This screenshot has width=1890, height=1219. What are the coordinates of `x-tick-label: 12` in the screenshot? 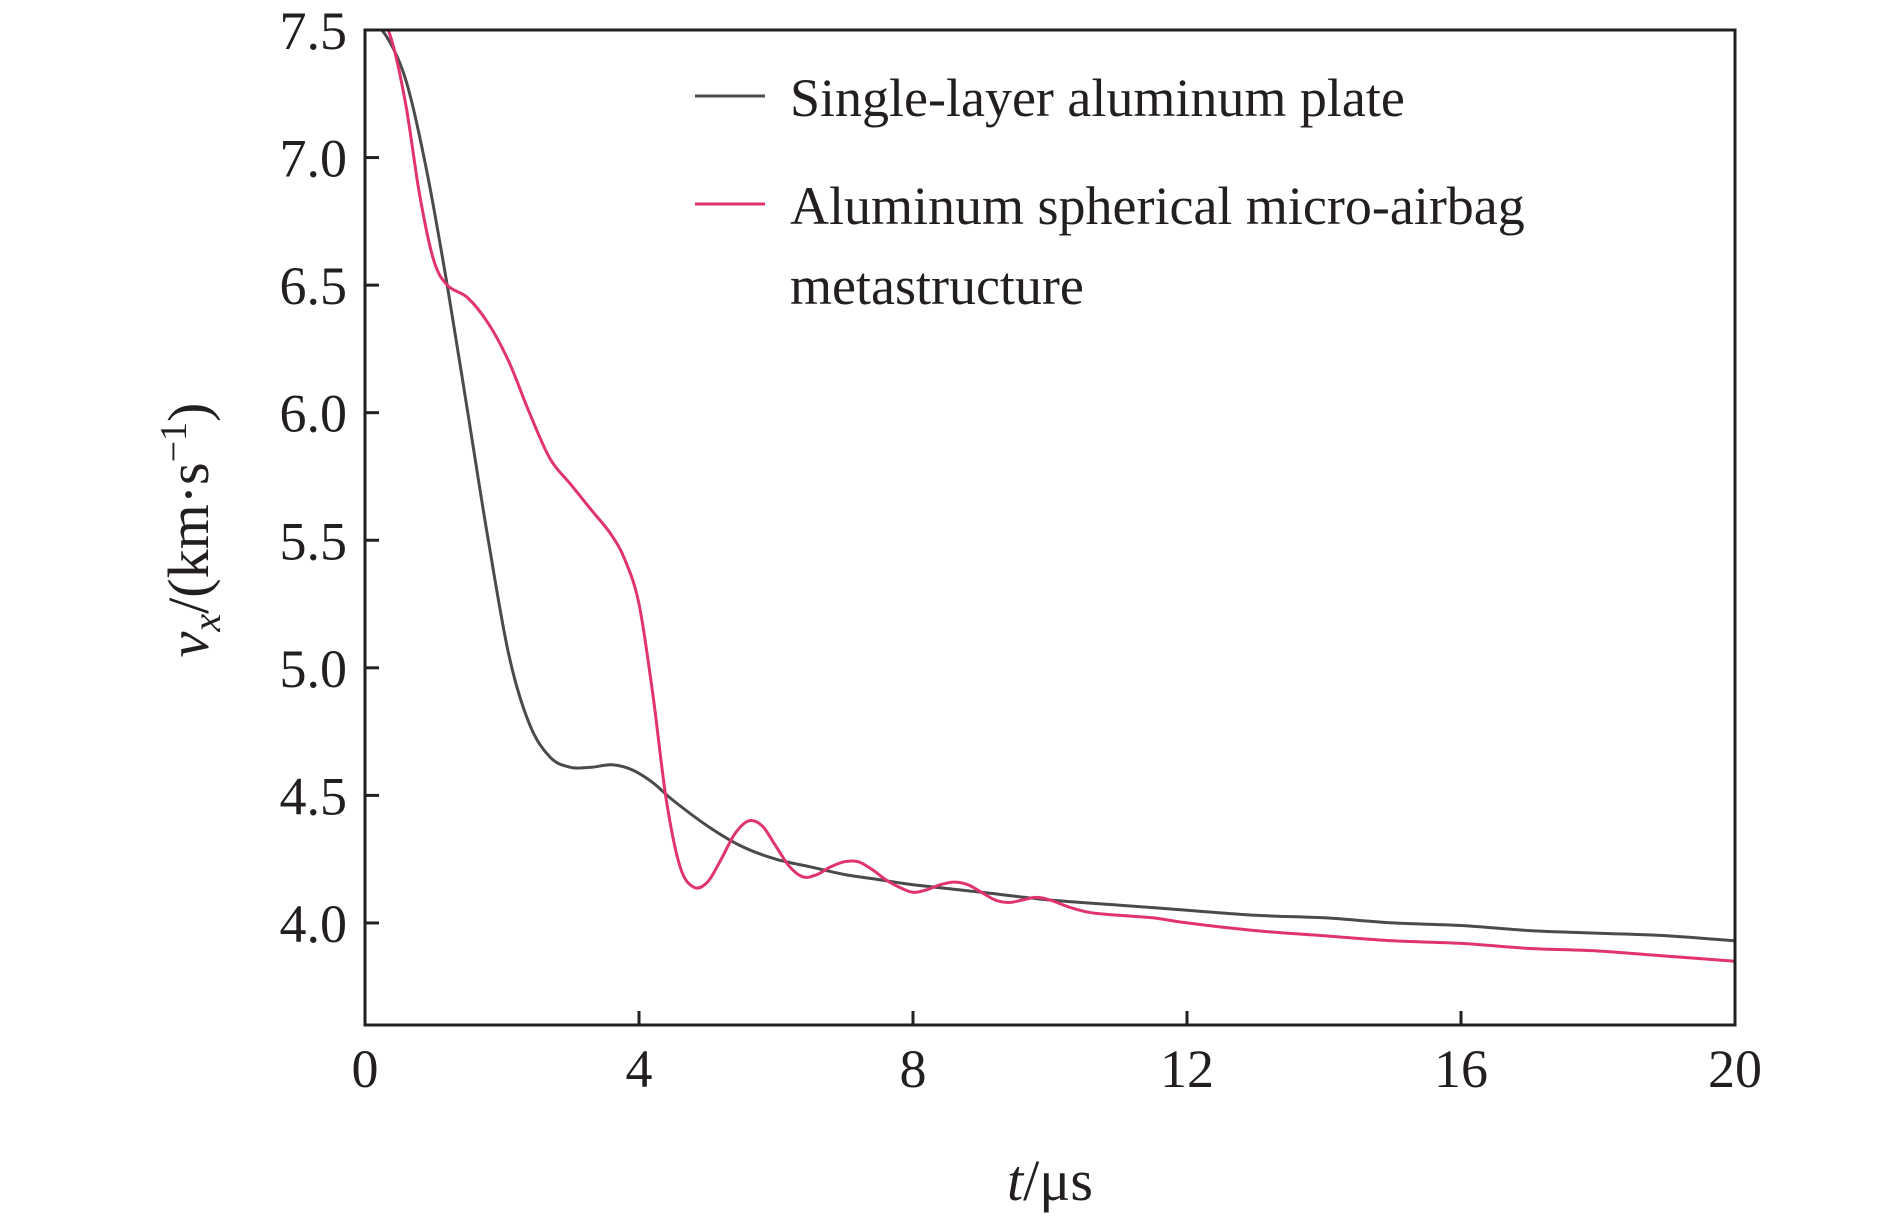 It's located at (1187, 1069).